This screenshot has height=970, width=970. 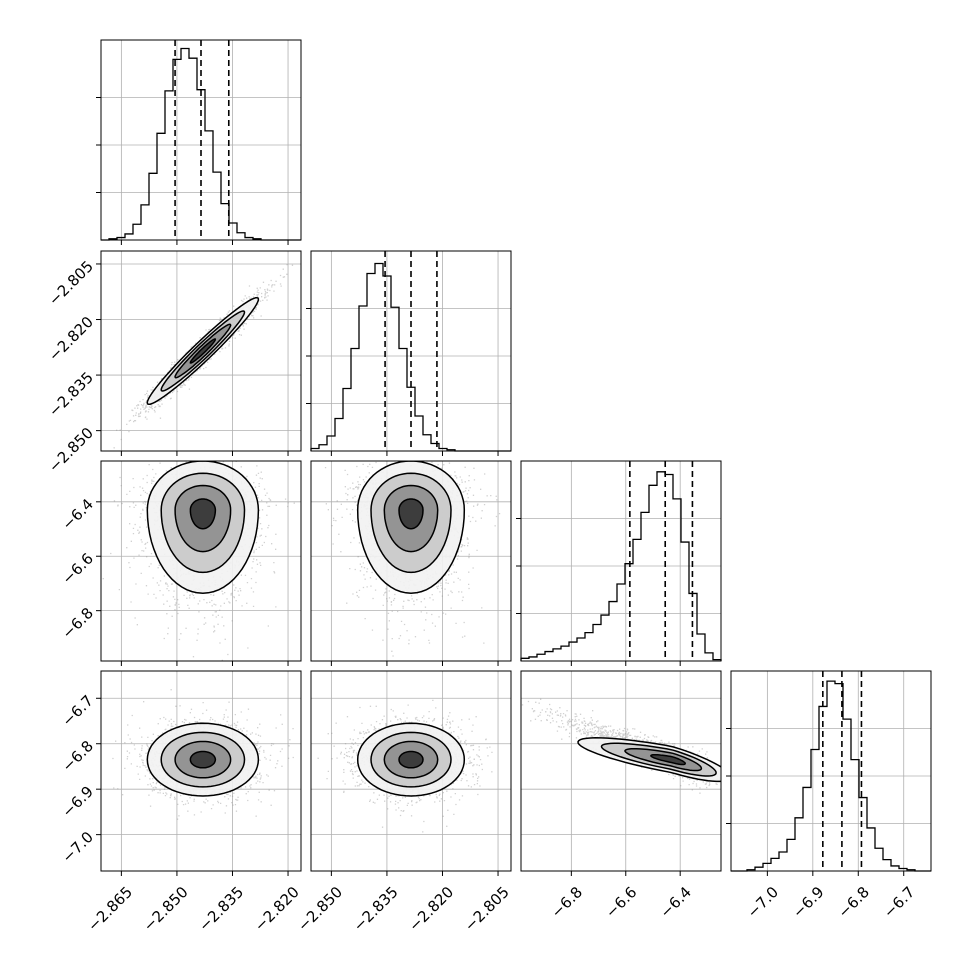 What do you see at coordinates (621, 902) in the screenshot?
I see `x-tick-label: −6.6` at bounding box center [621, 902].